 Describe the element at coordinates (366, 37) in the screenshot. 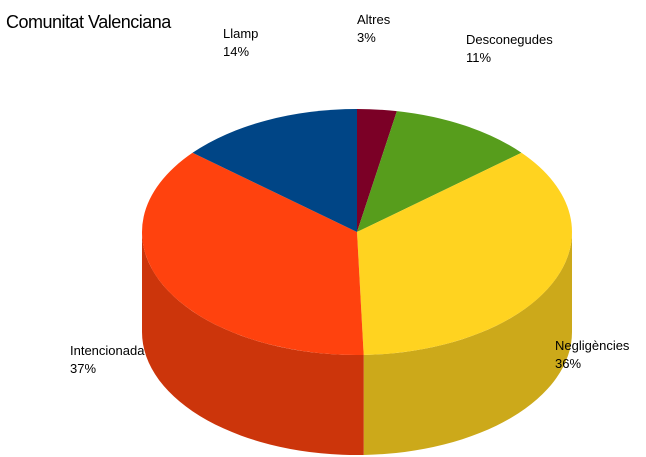

I see `slice-value-label: 3%` at that location.